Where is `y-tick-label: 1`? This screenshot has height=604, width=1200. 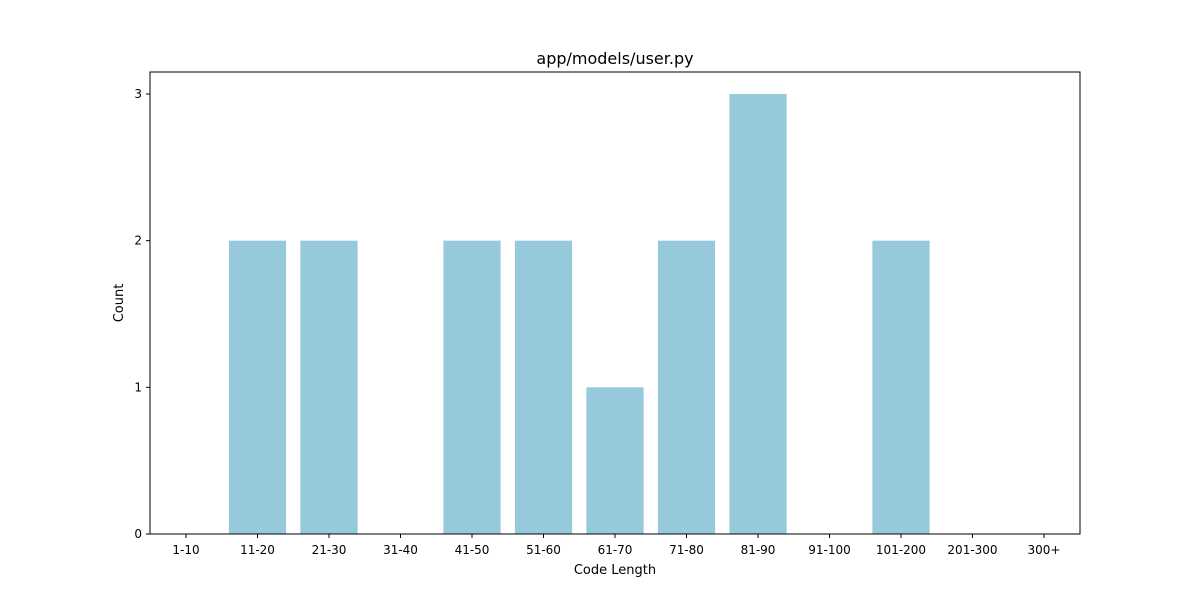 y-tick-label: 1 is located at coordinates (138, 387).